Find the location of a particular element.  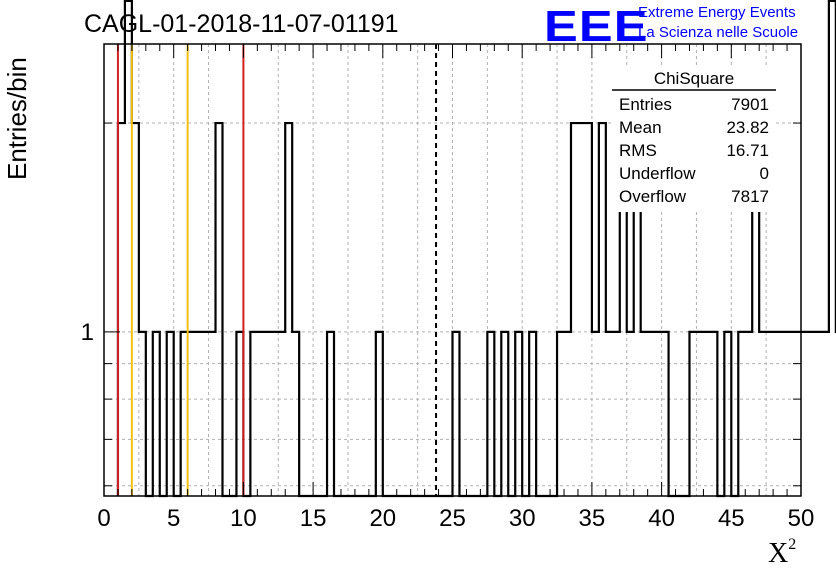

x-tick-label: 35 is located at coordinates (592, 518).